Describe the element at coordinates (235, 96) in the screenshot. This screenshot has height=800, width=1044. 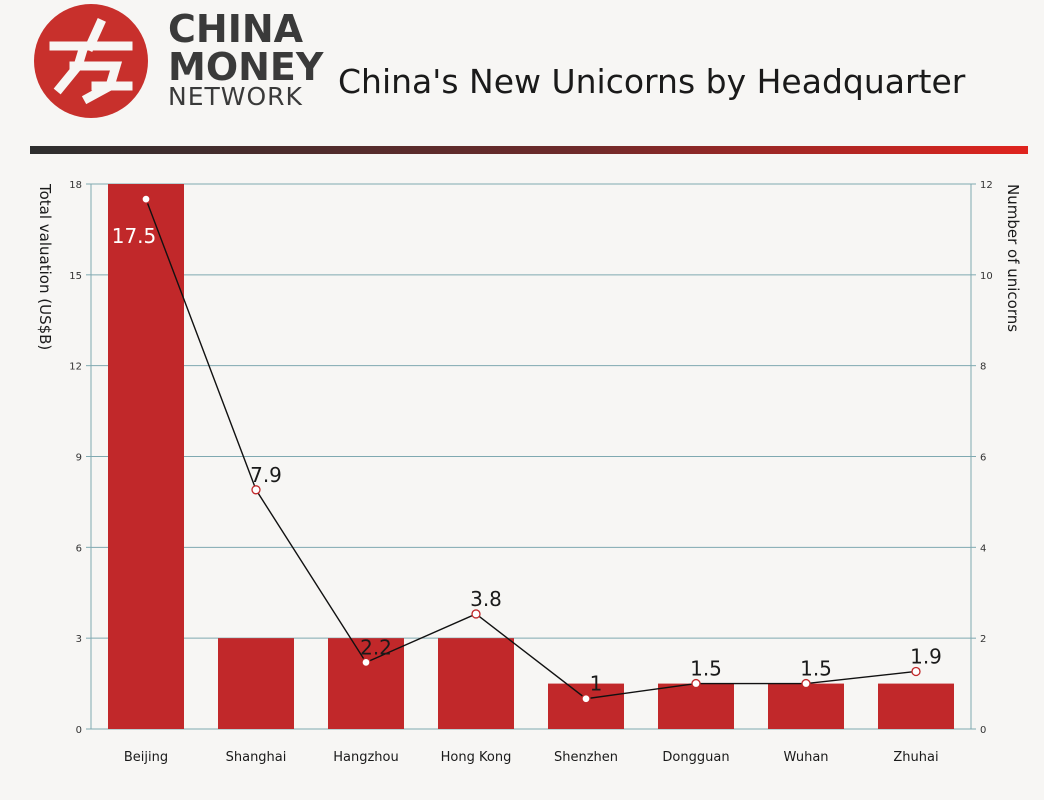
I see `brand-line-3: NETWORK` at that location.